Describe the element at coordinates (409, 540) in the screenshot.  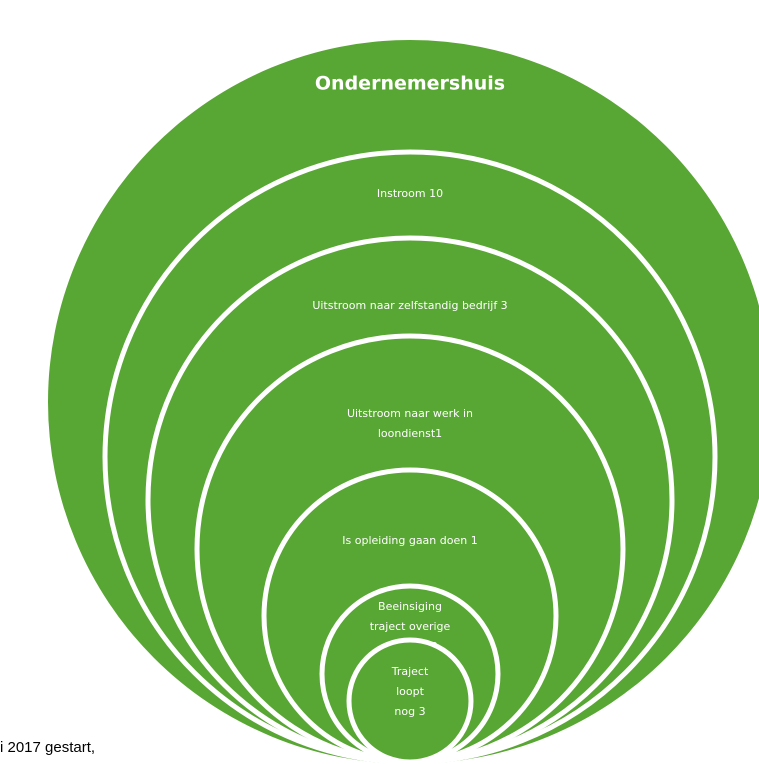
I see `ring-label: Is opleiding gaan doen 1` at that location.